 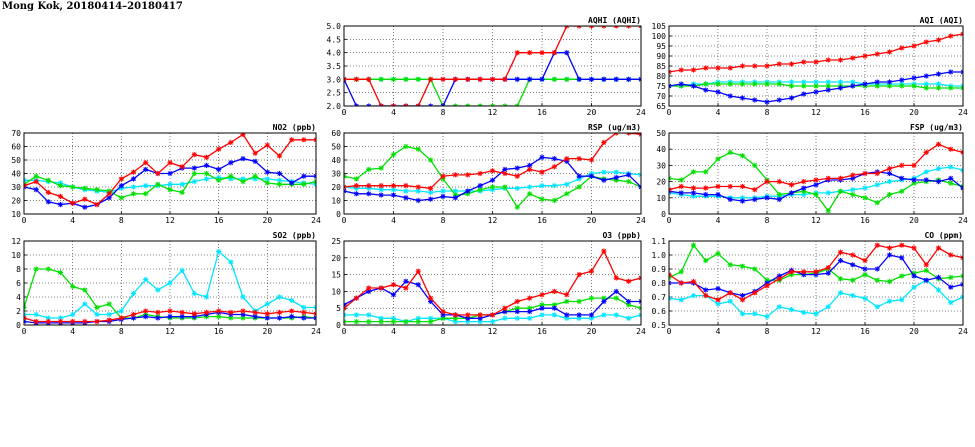 I want to click on y-tick-label: 0, so click(x=338, y=214).